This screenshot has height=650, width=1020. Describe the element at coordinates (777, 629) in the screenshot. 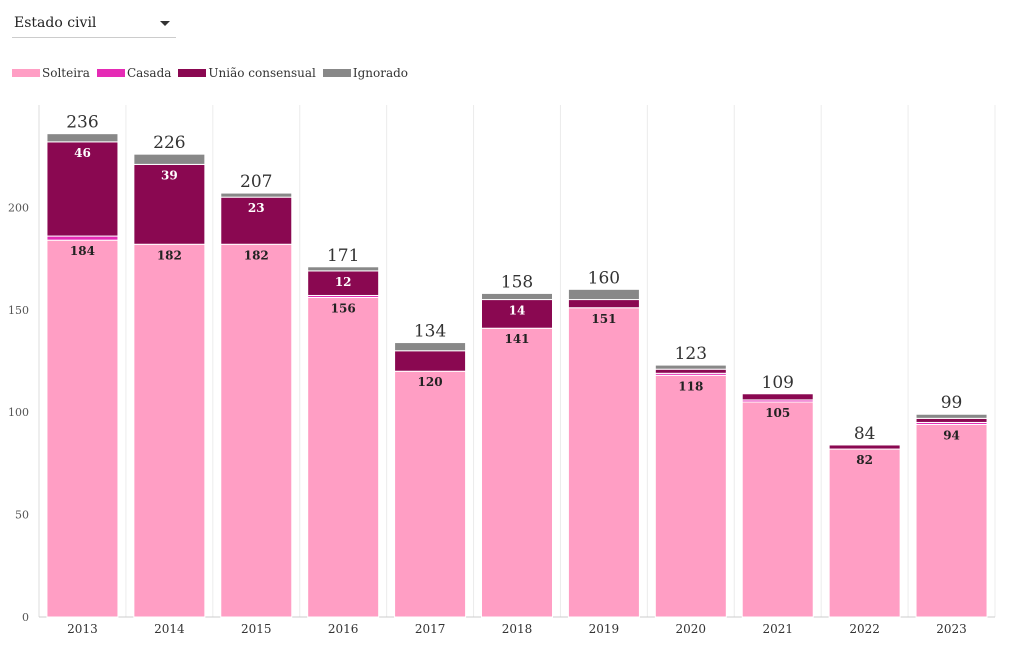

I see `x-tick-label: 2021` at that location.